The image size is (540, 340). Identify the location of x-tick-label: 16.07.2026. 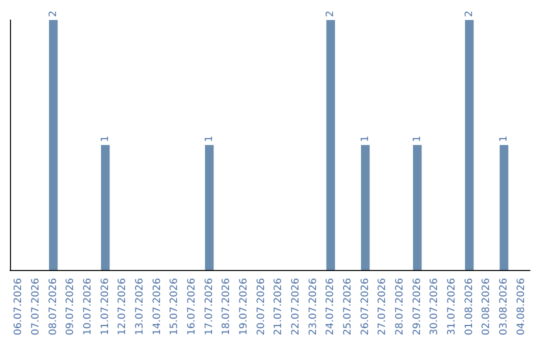
(192, 307).